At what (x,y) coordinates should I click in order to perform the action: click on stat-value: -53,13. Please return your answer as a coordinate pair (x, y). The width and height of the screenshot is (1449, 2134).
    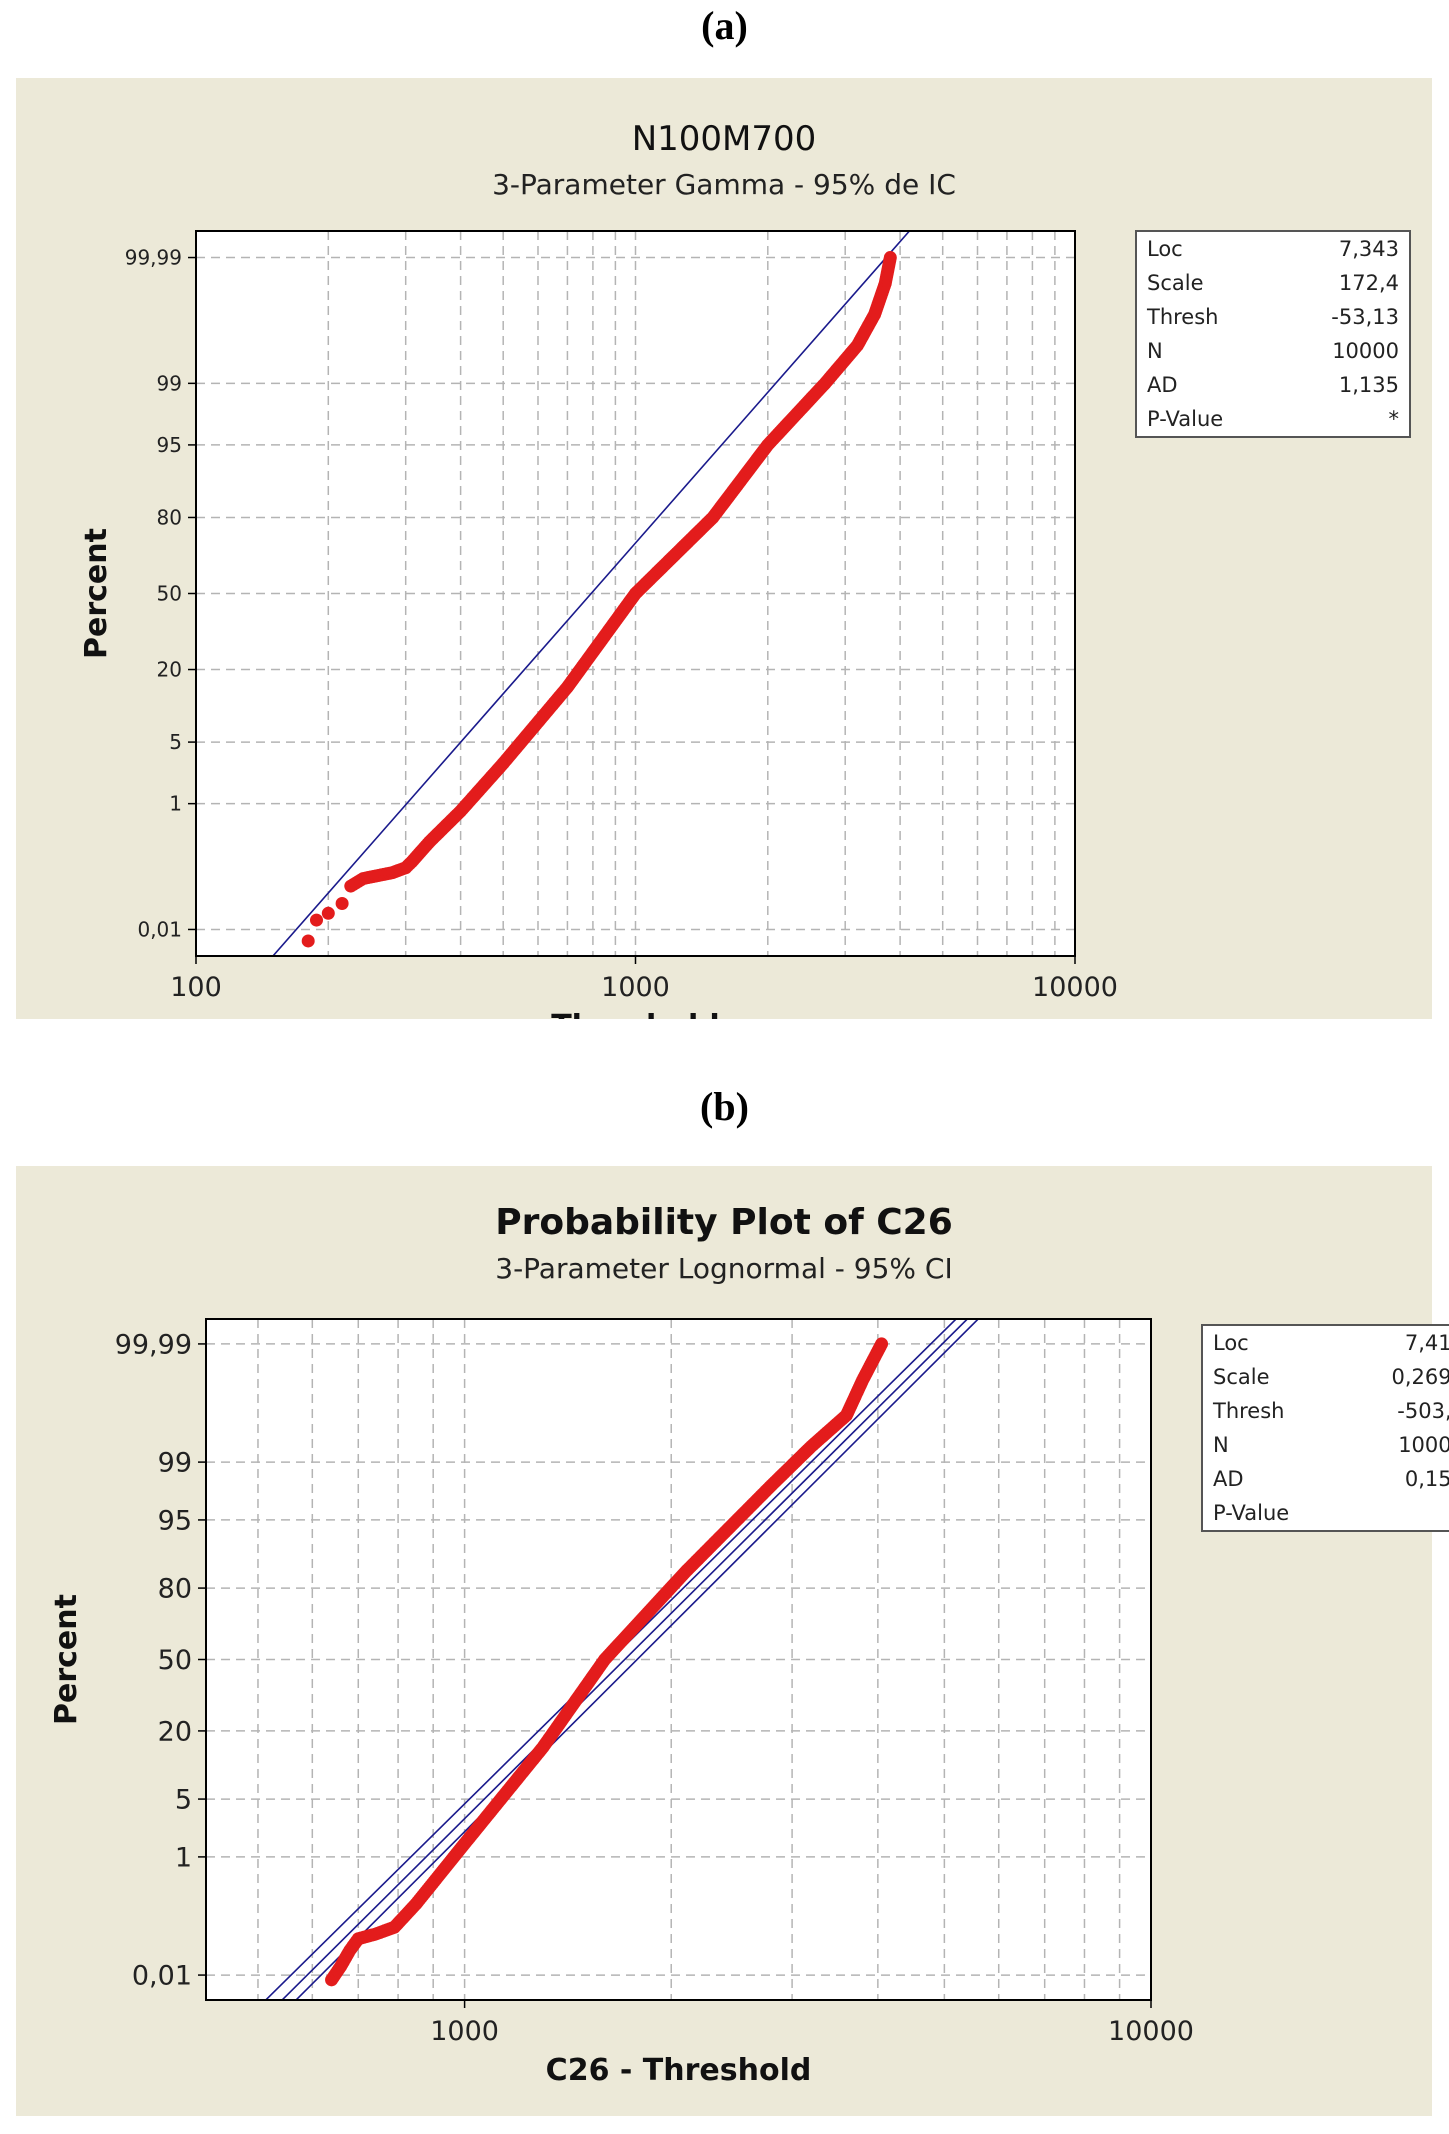
    Looking at the image, I should click on (1365, 317).